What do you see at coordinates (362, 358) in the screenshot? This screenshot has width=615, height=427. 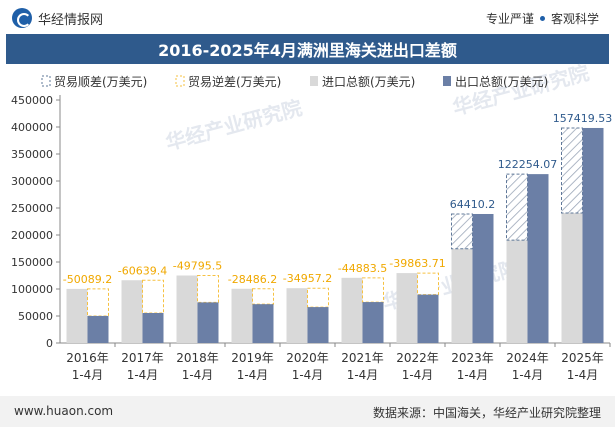 I see `x-tick-label-5-line1: 2021年` at bounding box center [362, 358].